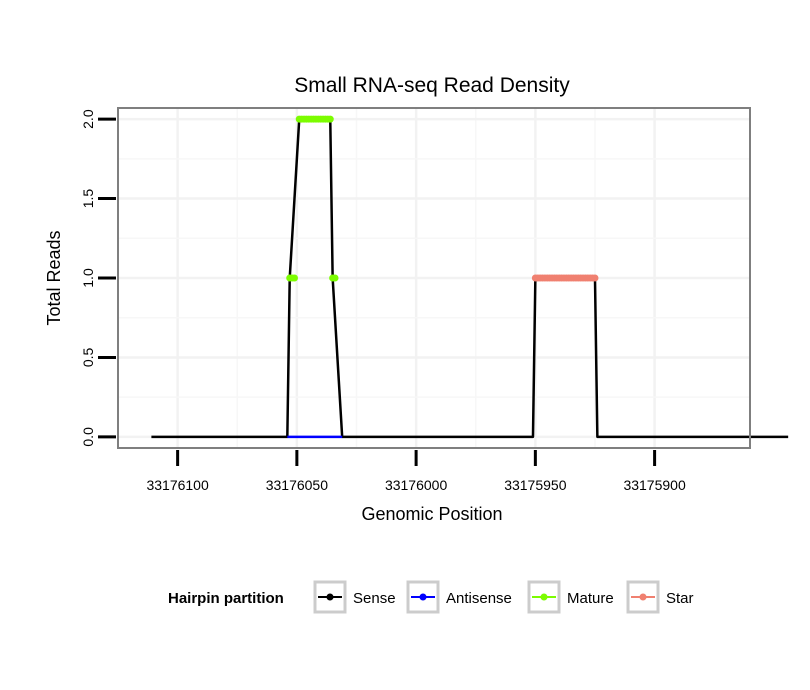 This screenshot has height=690, width=810. Describe the element at coordinates (88, 437) in the screenshot. I see `y-tick-label: 0.0` at that location.